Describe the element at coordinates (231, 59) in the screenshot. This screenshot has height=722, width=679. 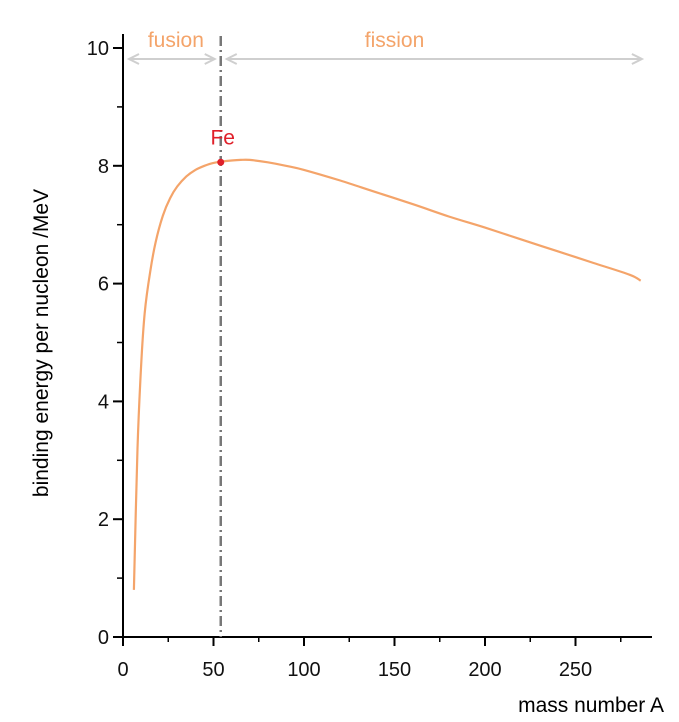
I see `region-arrowhead-inner-fission` at that location.